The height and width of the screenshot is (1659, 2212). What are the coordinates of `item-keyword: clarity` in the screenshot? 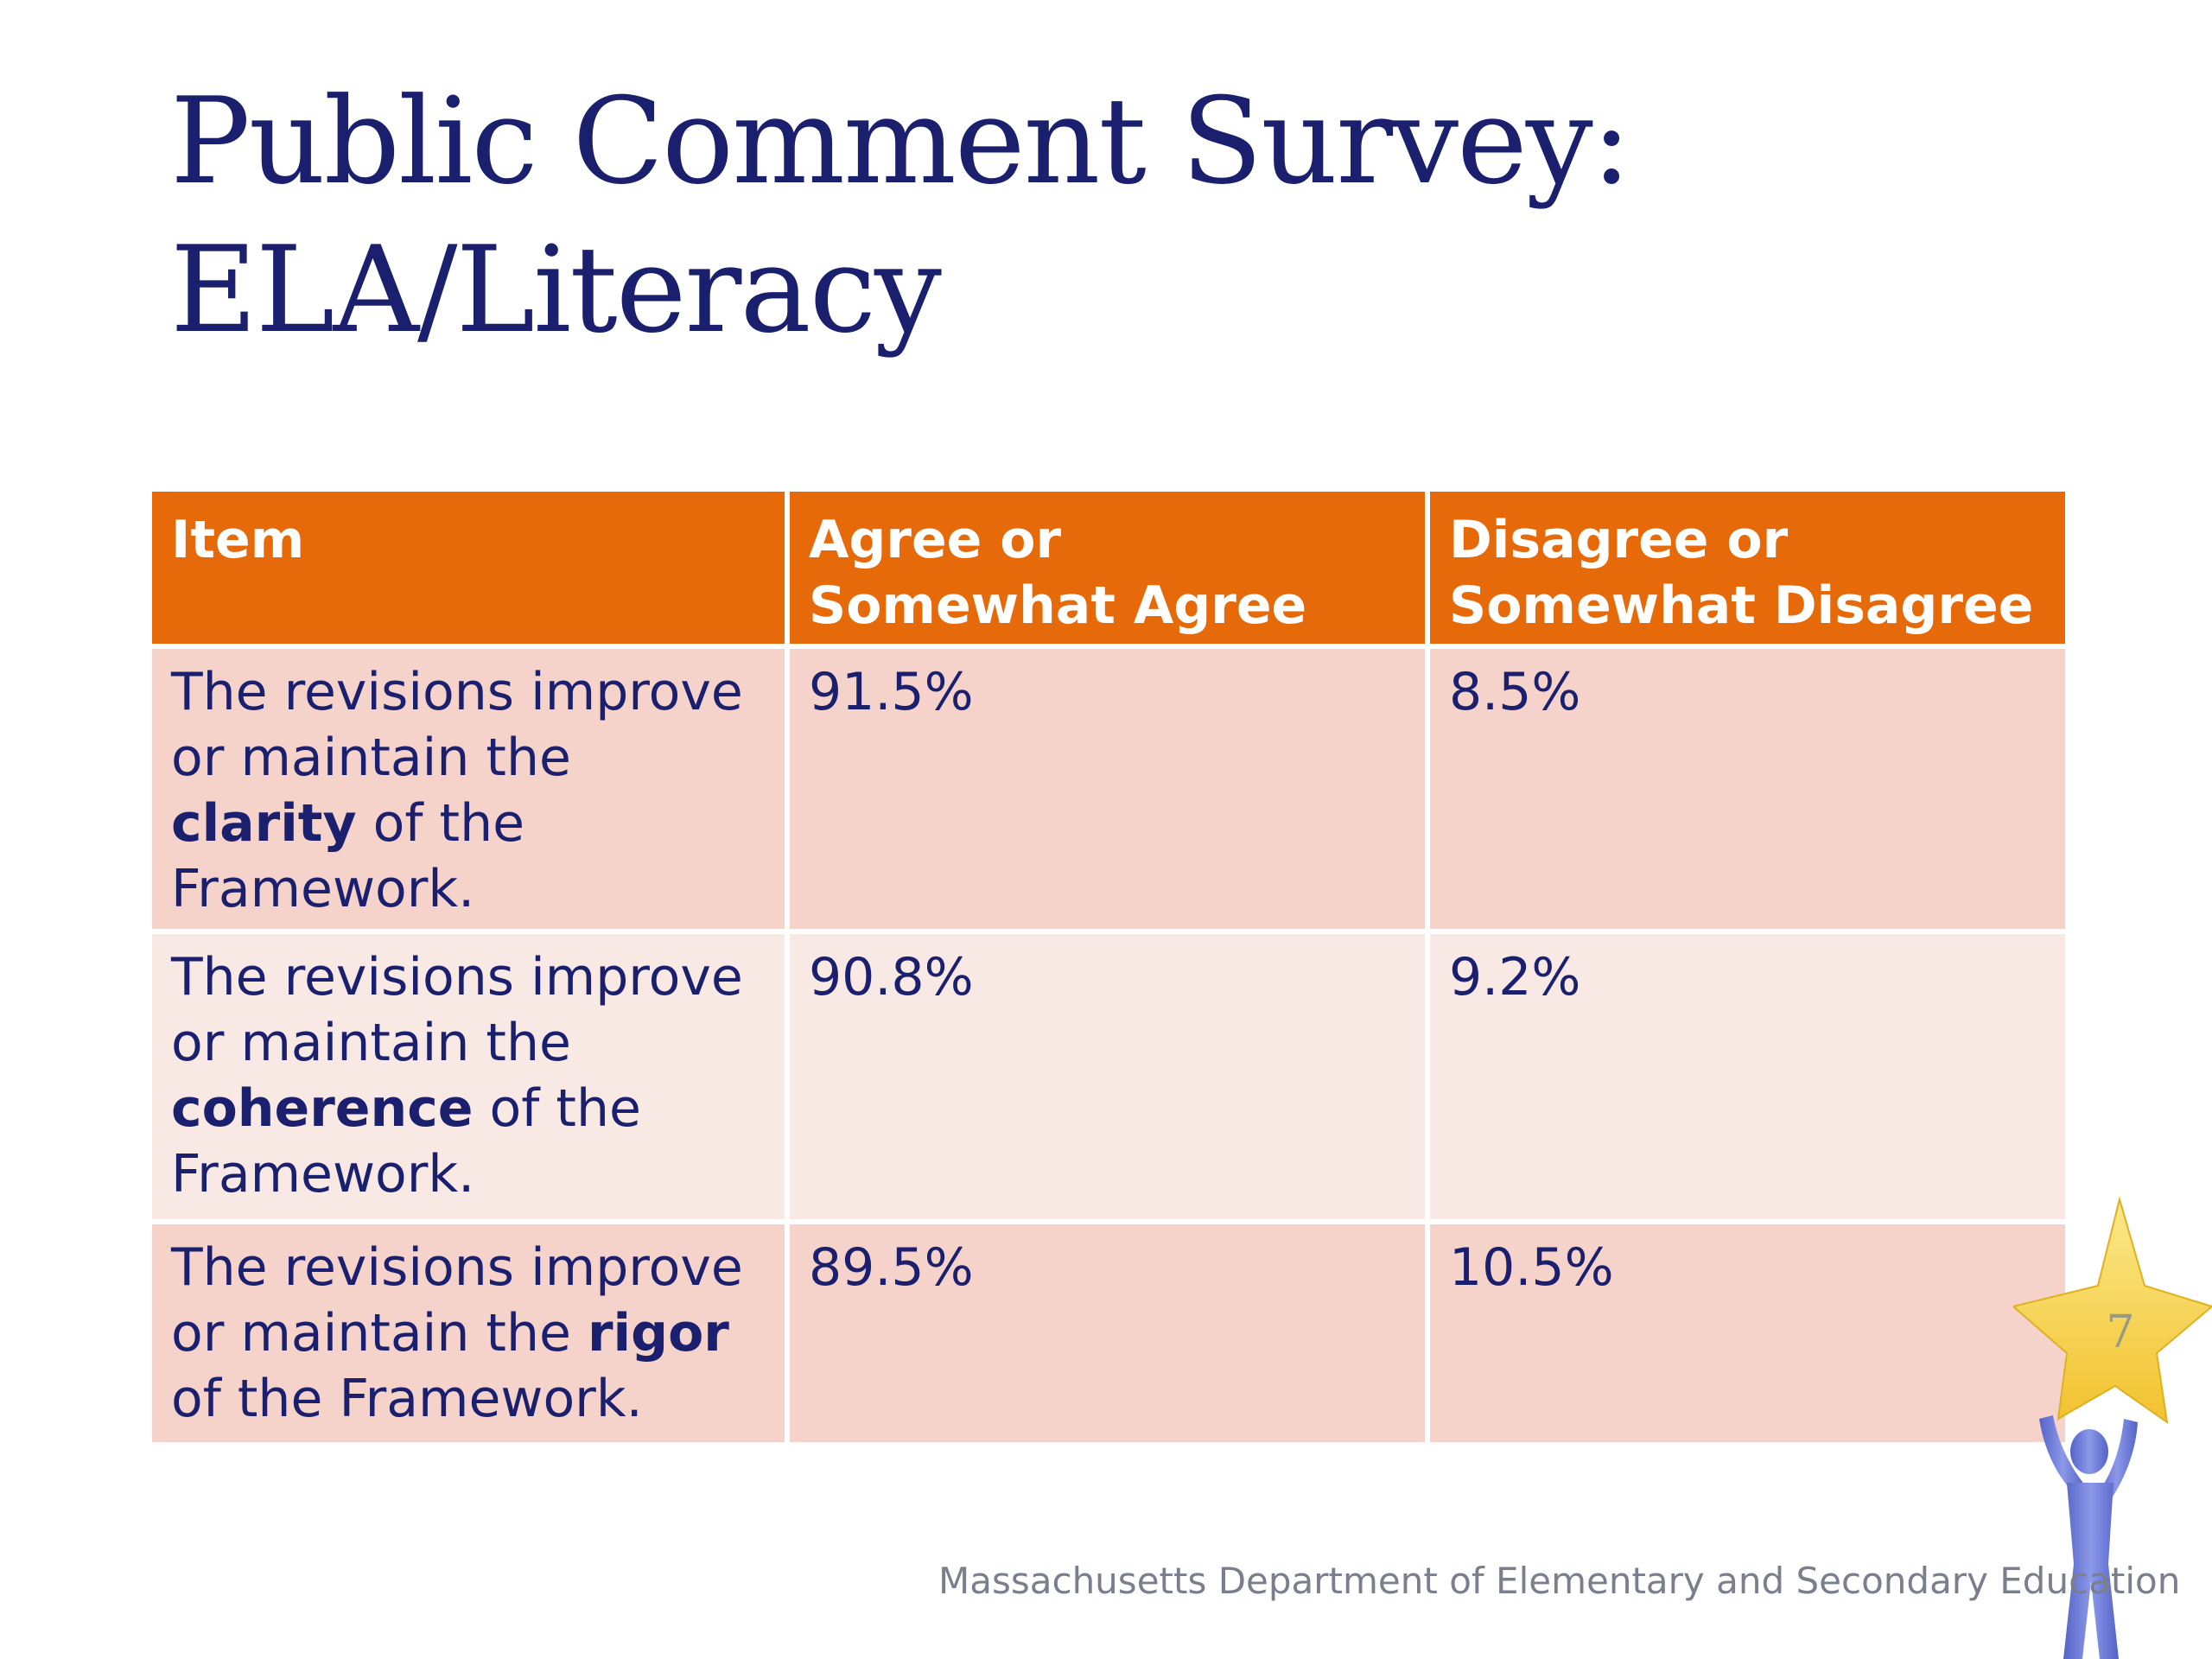 It's located at (264, 823).